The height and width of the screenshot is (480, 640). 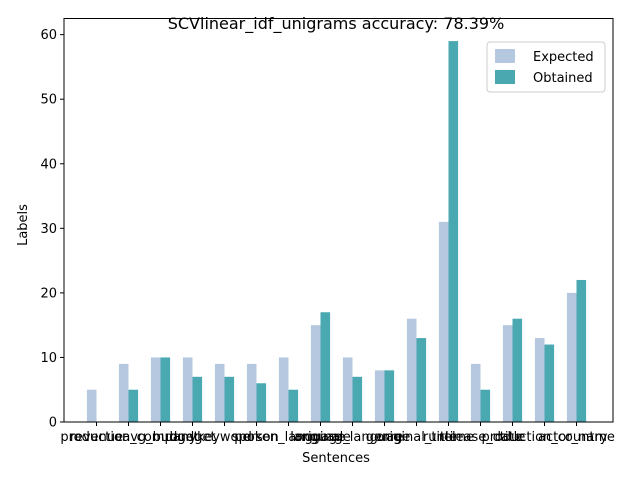 What do you see at coordinates (512, 437) in the screenshot?
I see `x-tick-label-title: title` at bounding box center [512, 437].